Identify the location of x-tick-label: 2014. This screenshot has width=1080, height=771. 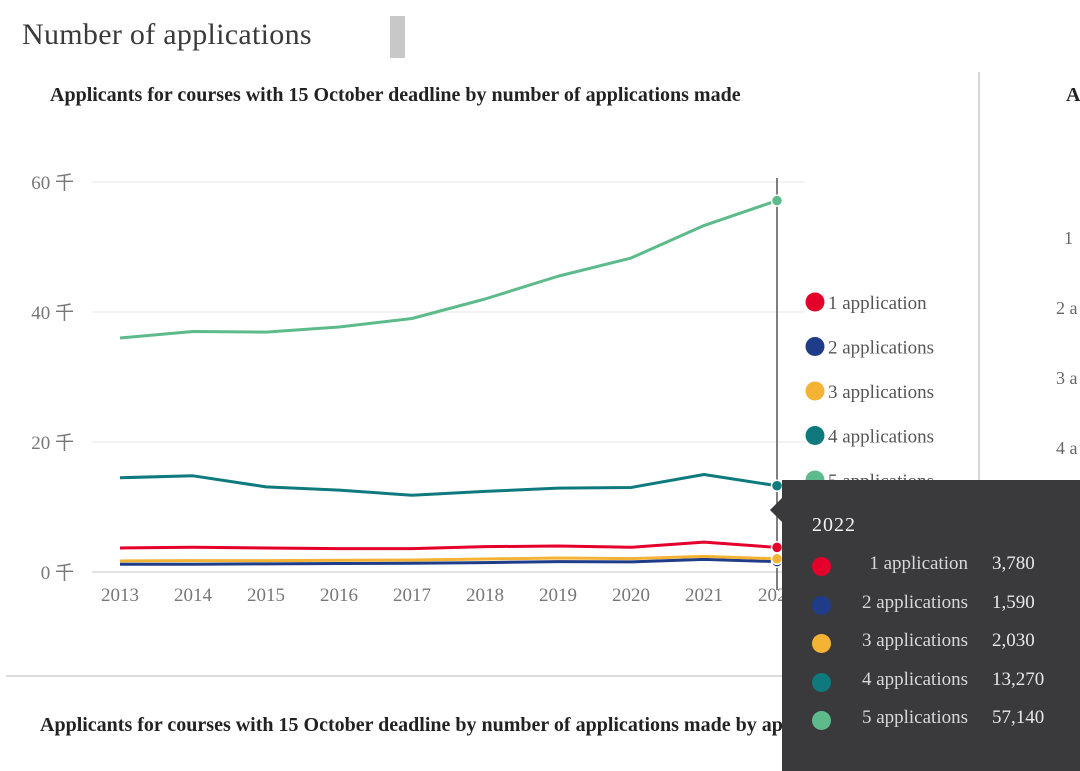
(193, 595).